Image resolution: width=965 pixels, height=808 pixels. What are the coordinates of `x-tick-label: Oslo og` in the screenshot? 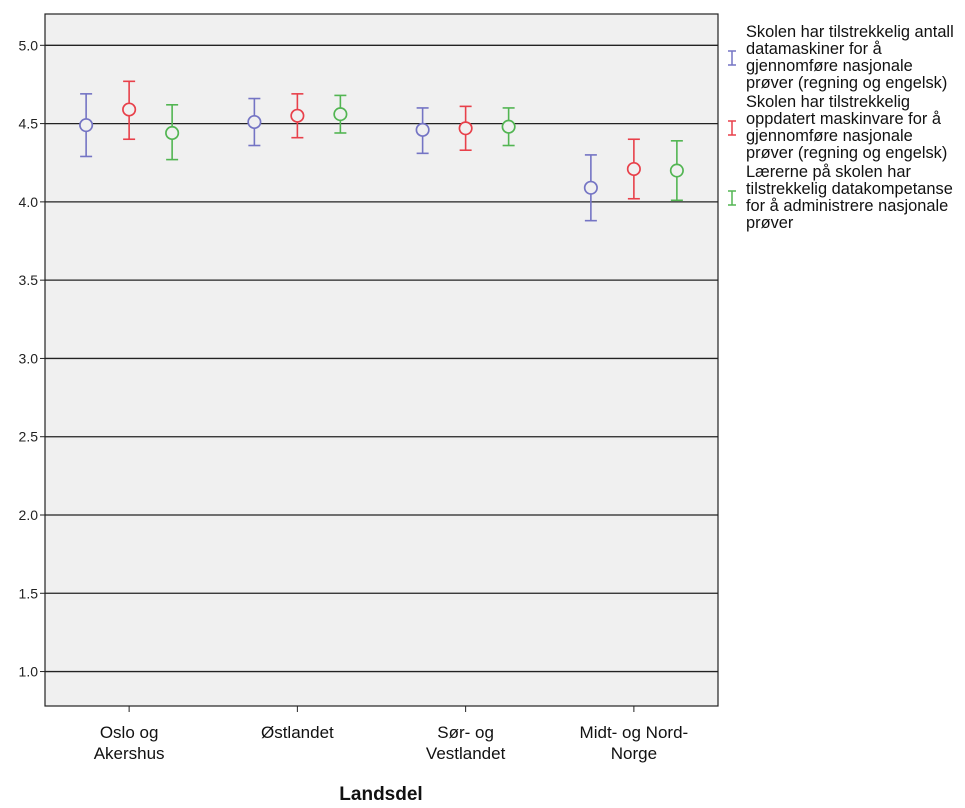 It's located at (129, 732).